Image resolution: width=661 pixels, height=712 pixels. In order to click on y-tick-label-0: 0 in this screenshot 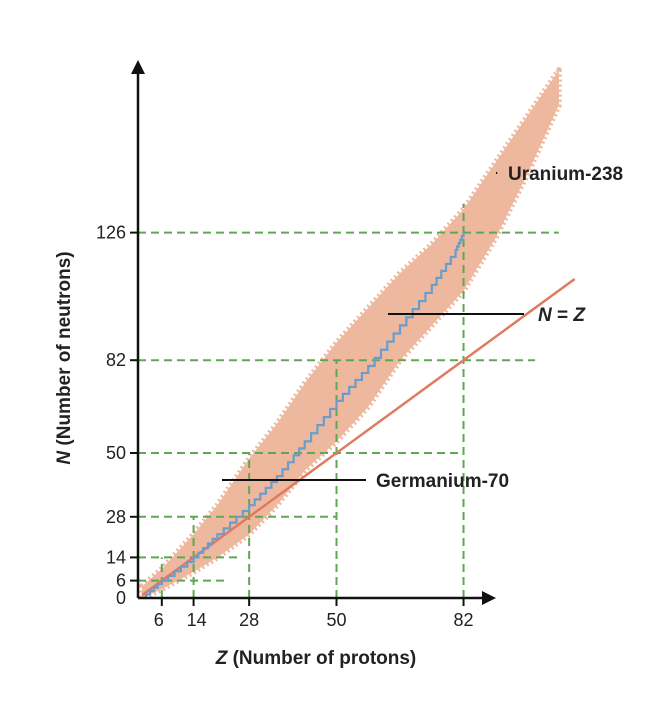, I will do `click(121, 598)`.